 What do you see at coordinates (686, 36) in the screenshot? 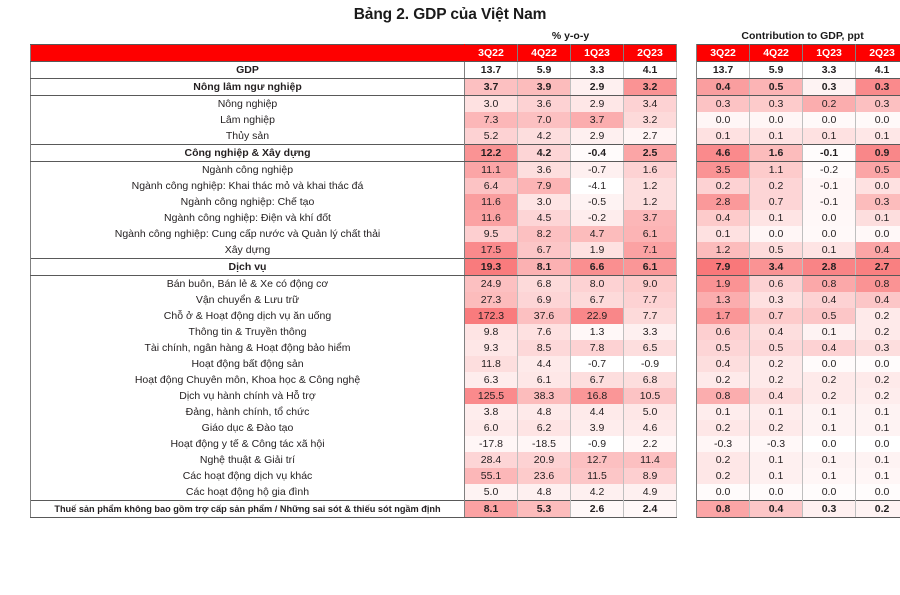
I see `group-header-gap` at bounding box center [686, 36].